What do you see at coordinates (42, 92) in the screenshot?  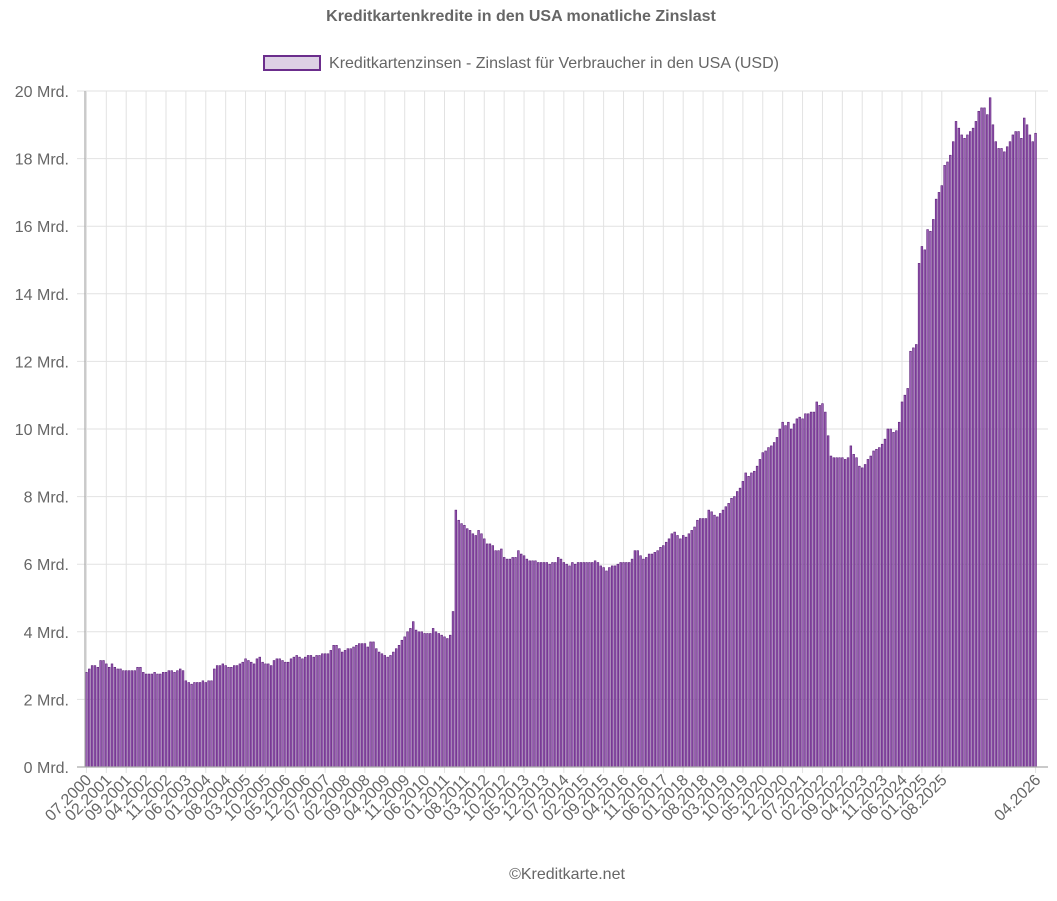 I see `y-tick-label: 20 Mrd.` at bounding box center [42, 92].